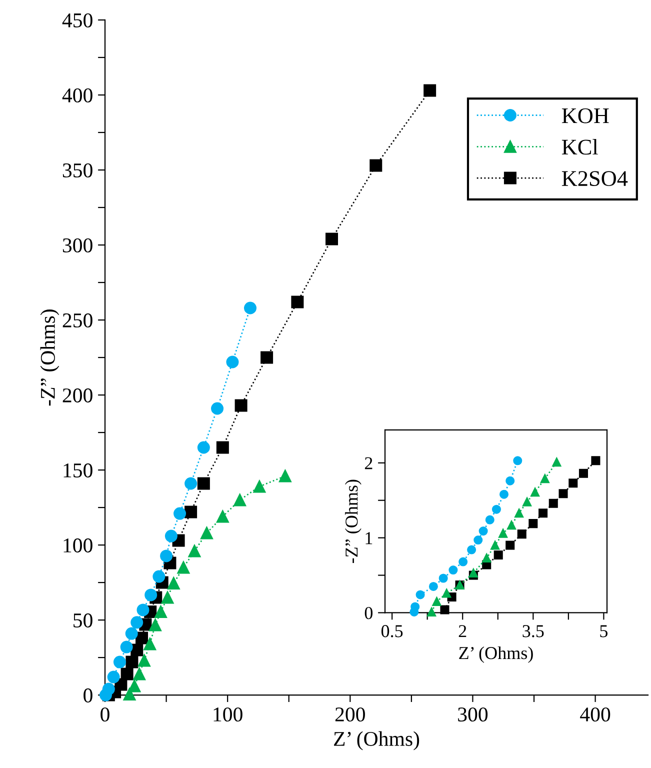 The width and height of the screenshot is (651, 768). Describe the element at coordinates (77, 20) in the screenshot. I see `y-tick-label: 450` at that location.